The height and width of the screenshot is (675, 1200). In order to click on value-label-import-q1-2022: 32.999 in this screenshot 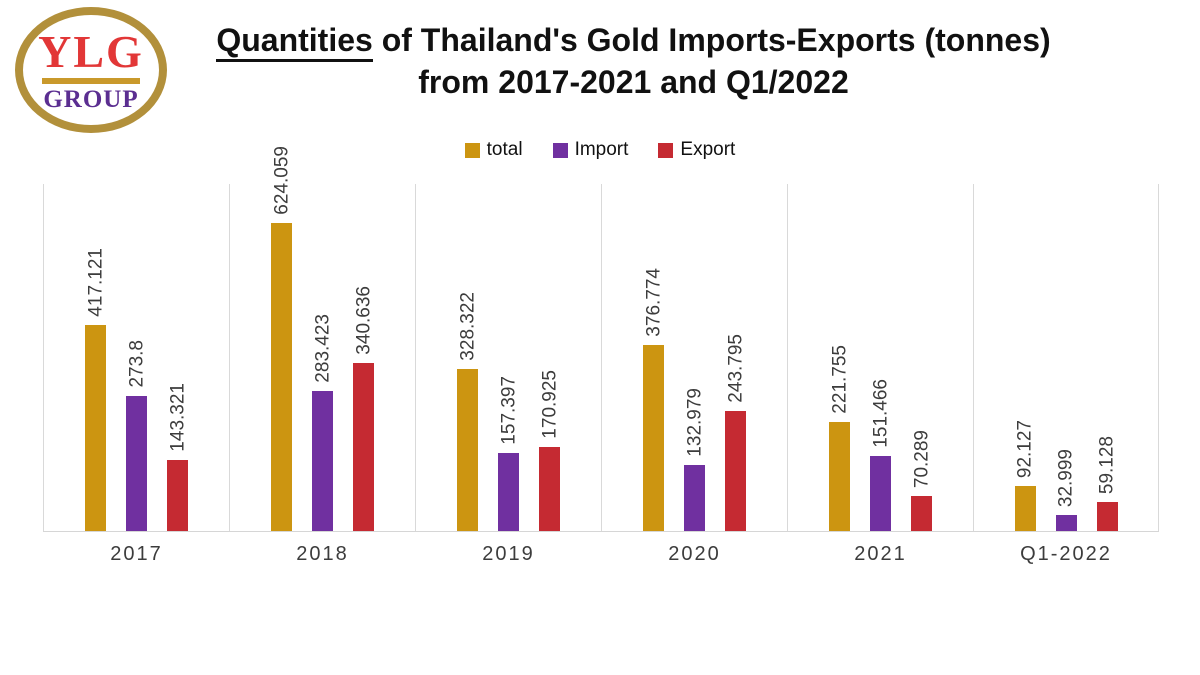, I will do `click(1066, 477)`.